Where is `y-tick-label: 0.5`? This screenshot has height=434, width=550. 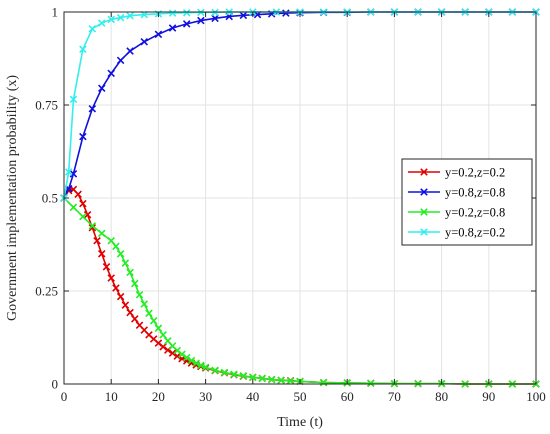
y-tick-label: 0.5 is located at coordinates (50, 198).